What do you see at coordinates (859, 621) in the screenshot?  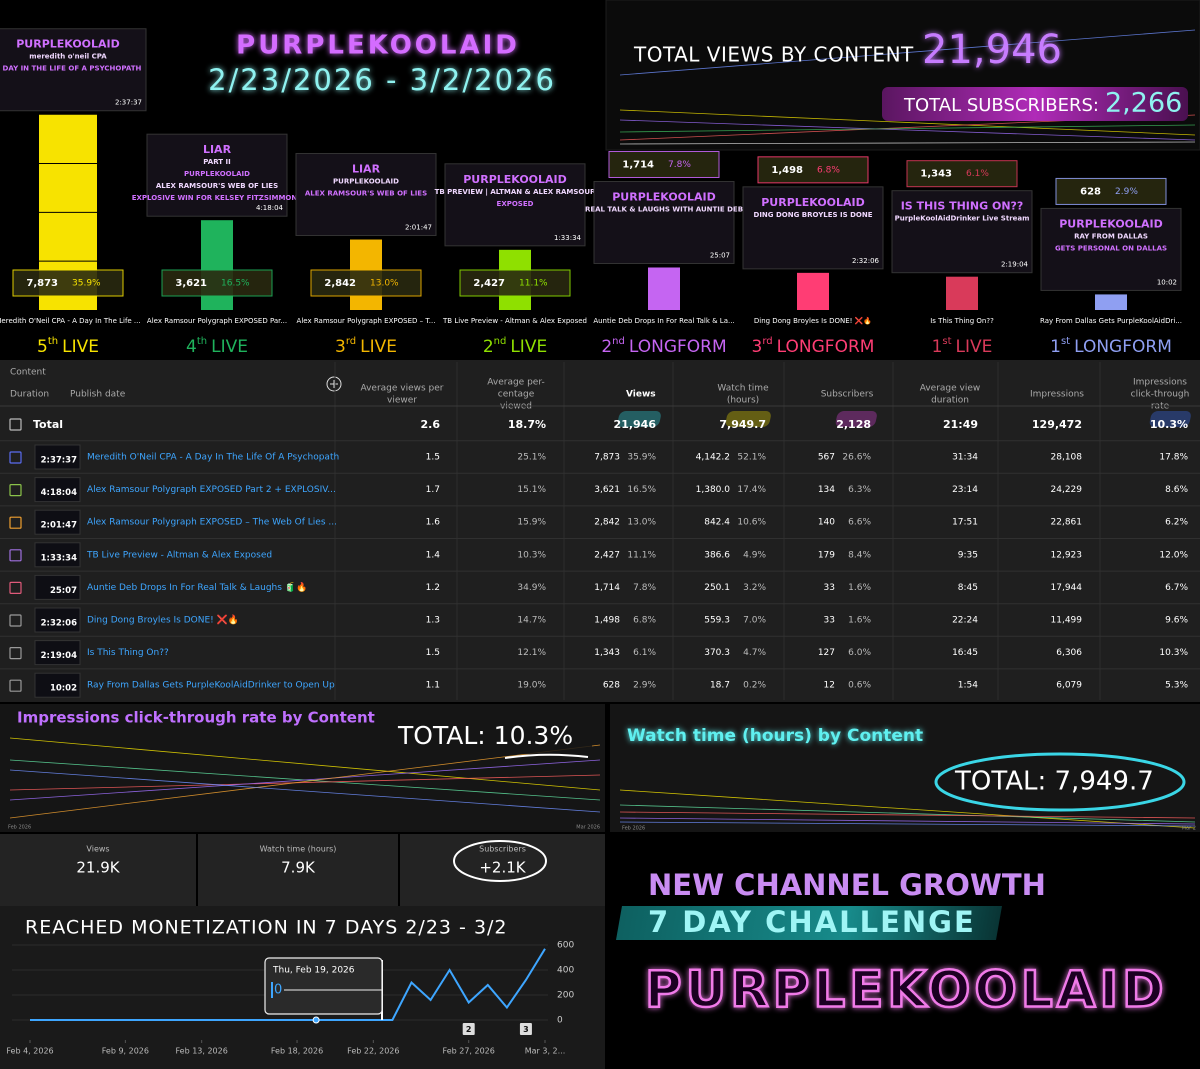 I see `cell: 1.6%` at bounding box center [859, 621].